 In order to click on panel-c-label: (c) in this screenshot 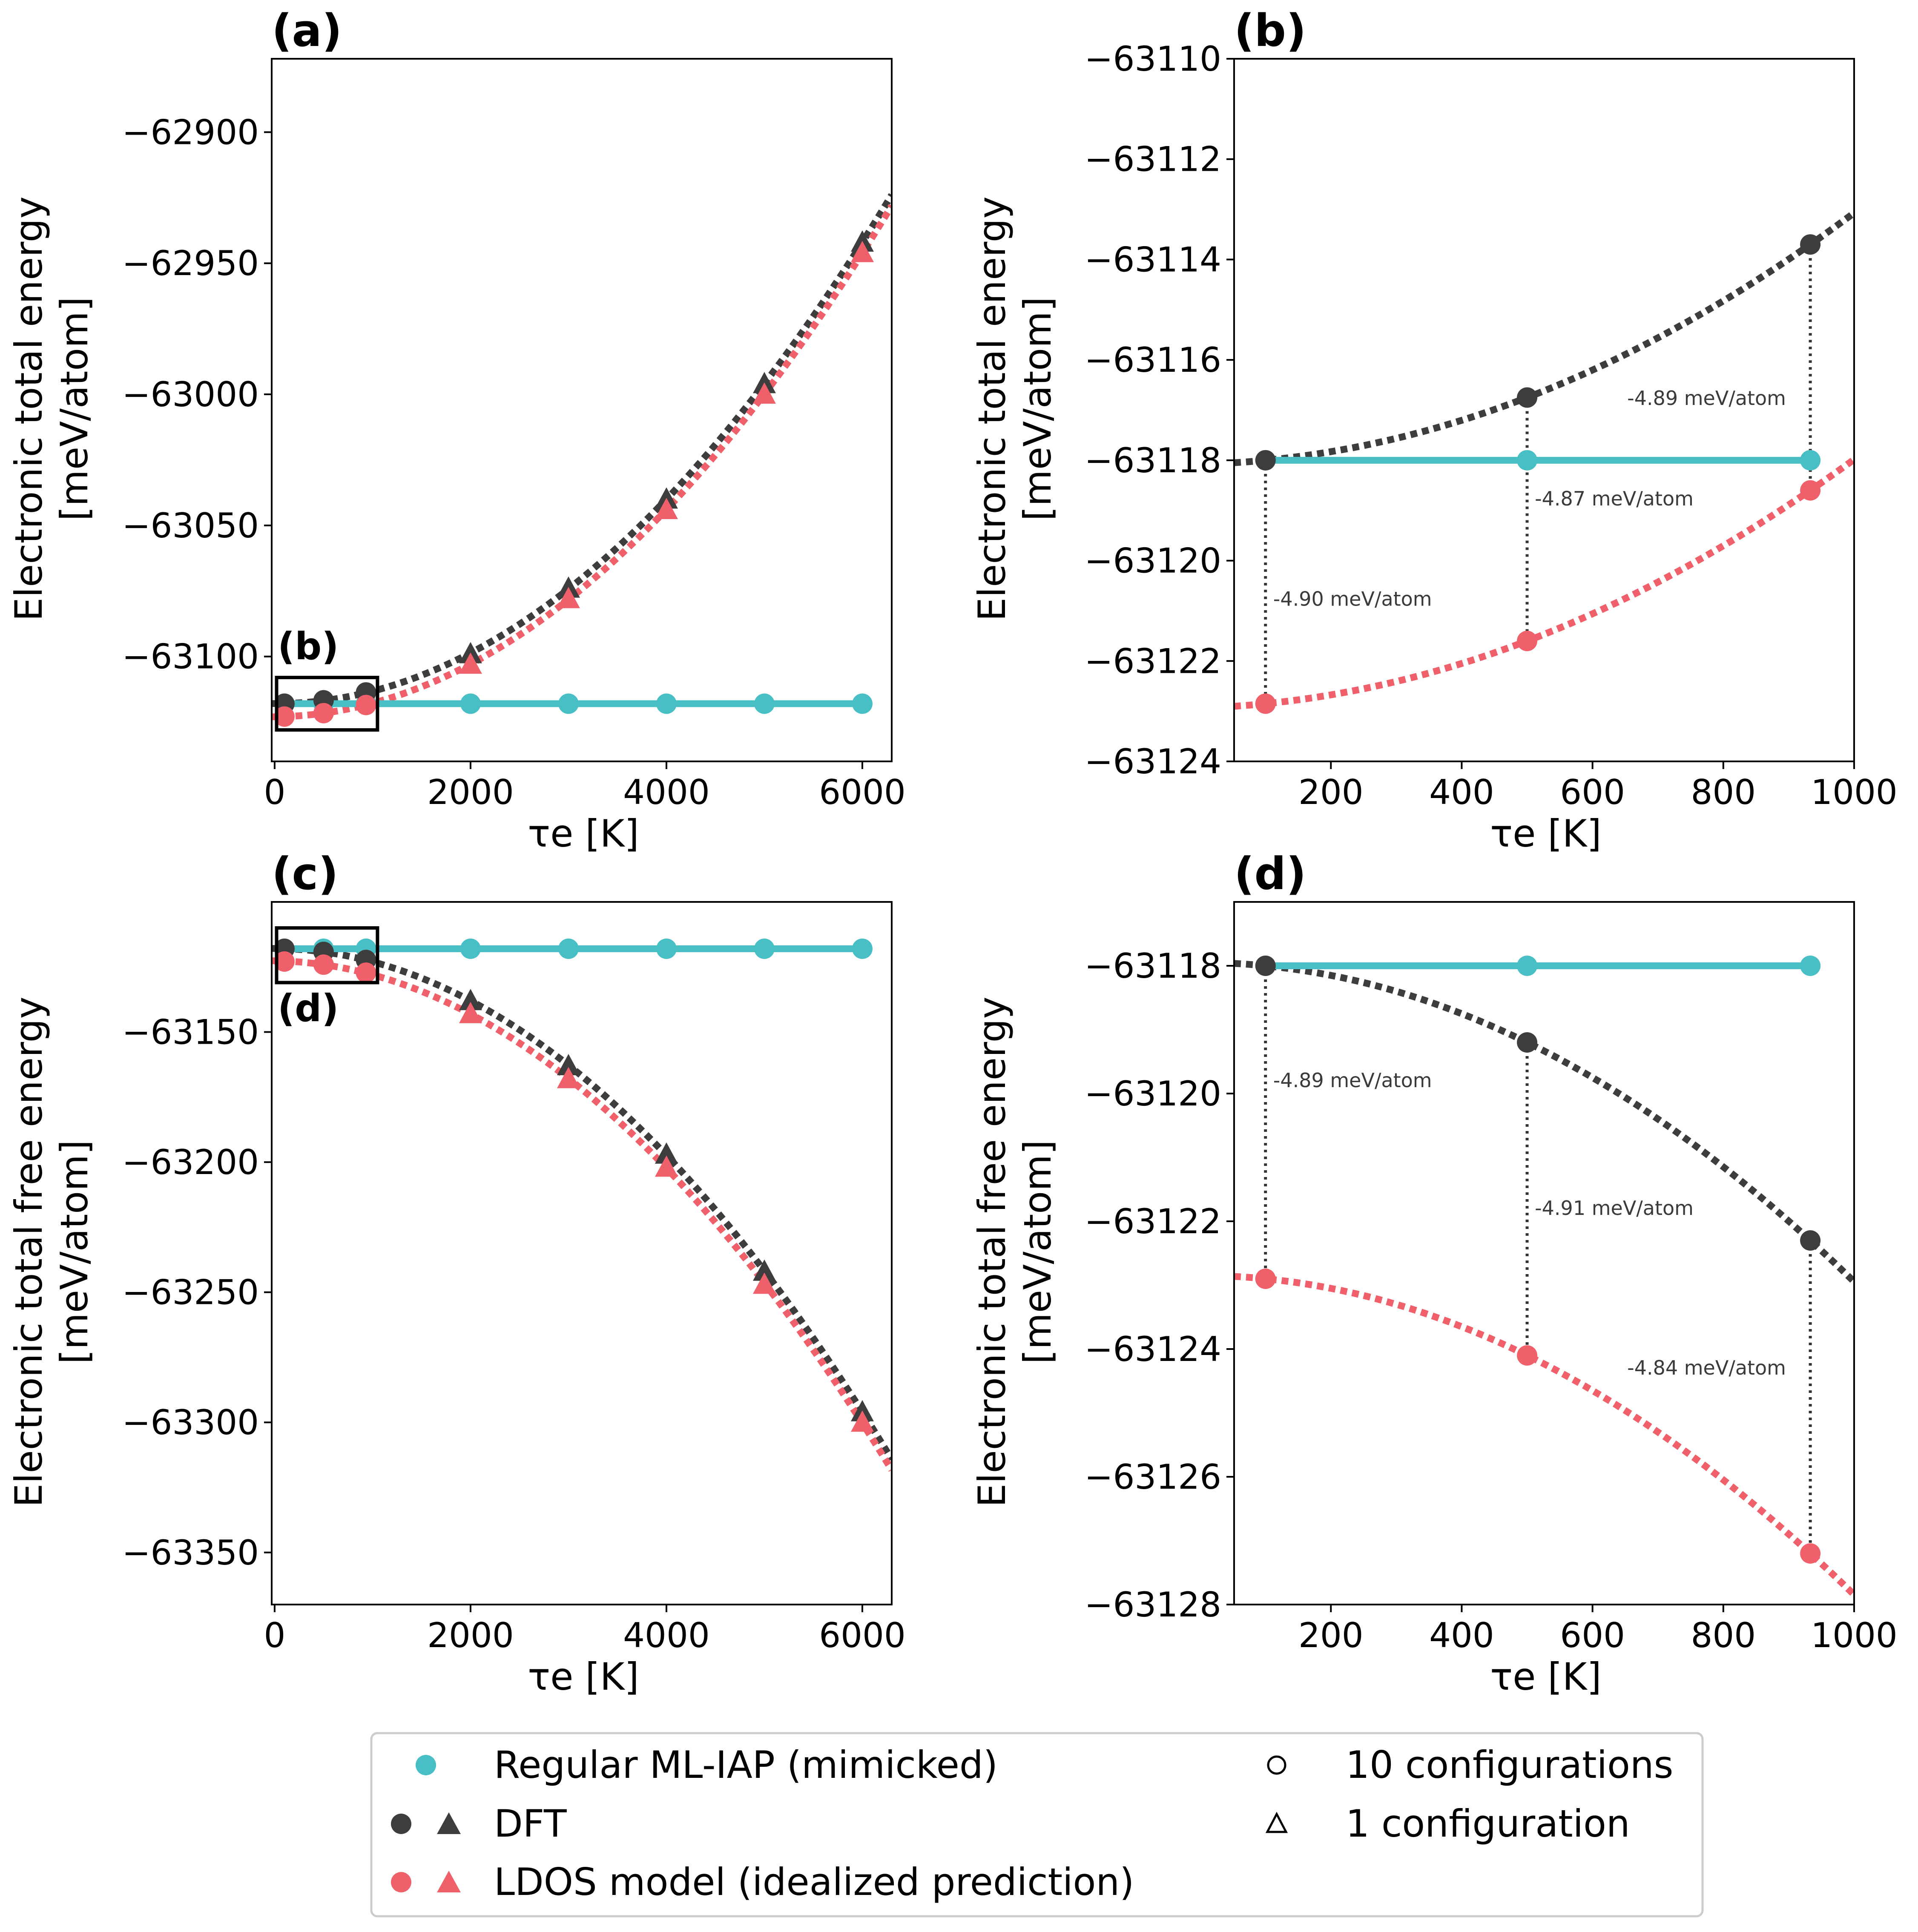, I will do `click(305, 874)`.